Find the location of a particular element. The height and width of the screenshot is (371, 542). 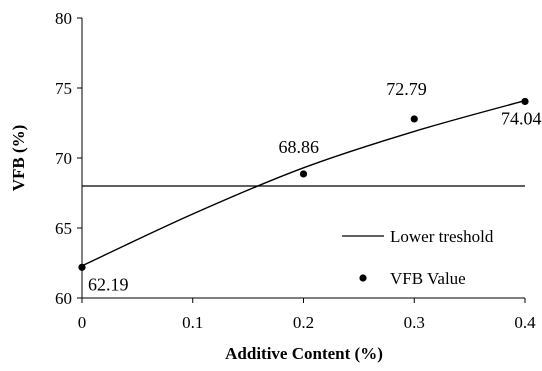

x-tick-label: 0.1 is located at coordinates (192, 322).